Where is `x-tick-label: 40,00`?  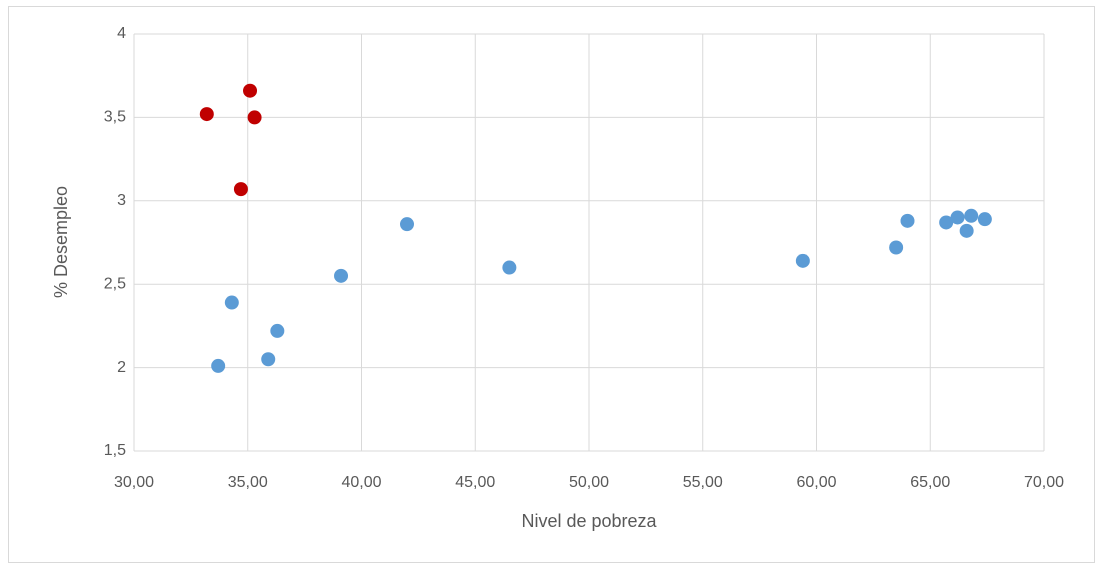 x-tick-label: 40,00 is located at coordinates (361, 482).